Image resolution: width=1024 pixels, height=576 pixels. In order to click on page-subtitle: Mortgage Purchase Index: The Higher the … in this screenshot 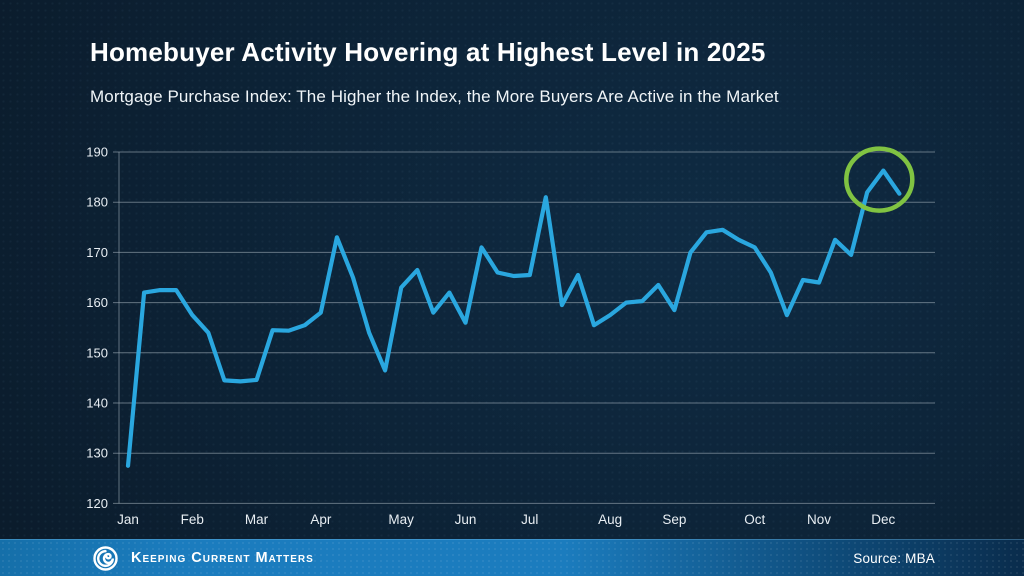, I will do `click(434, 96)`.